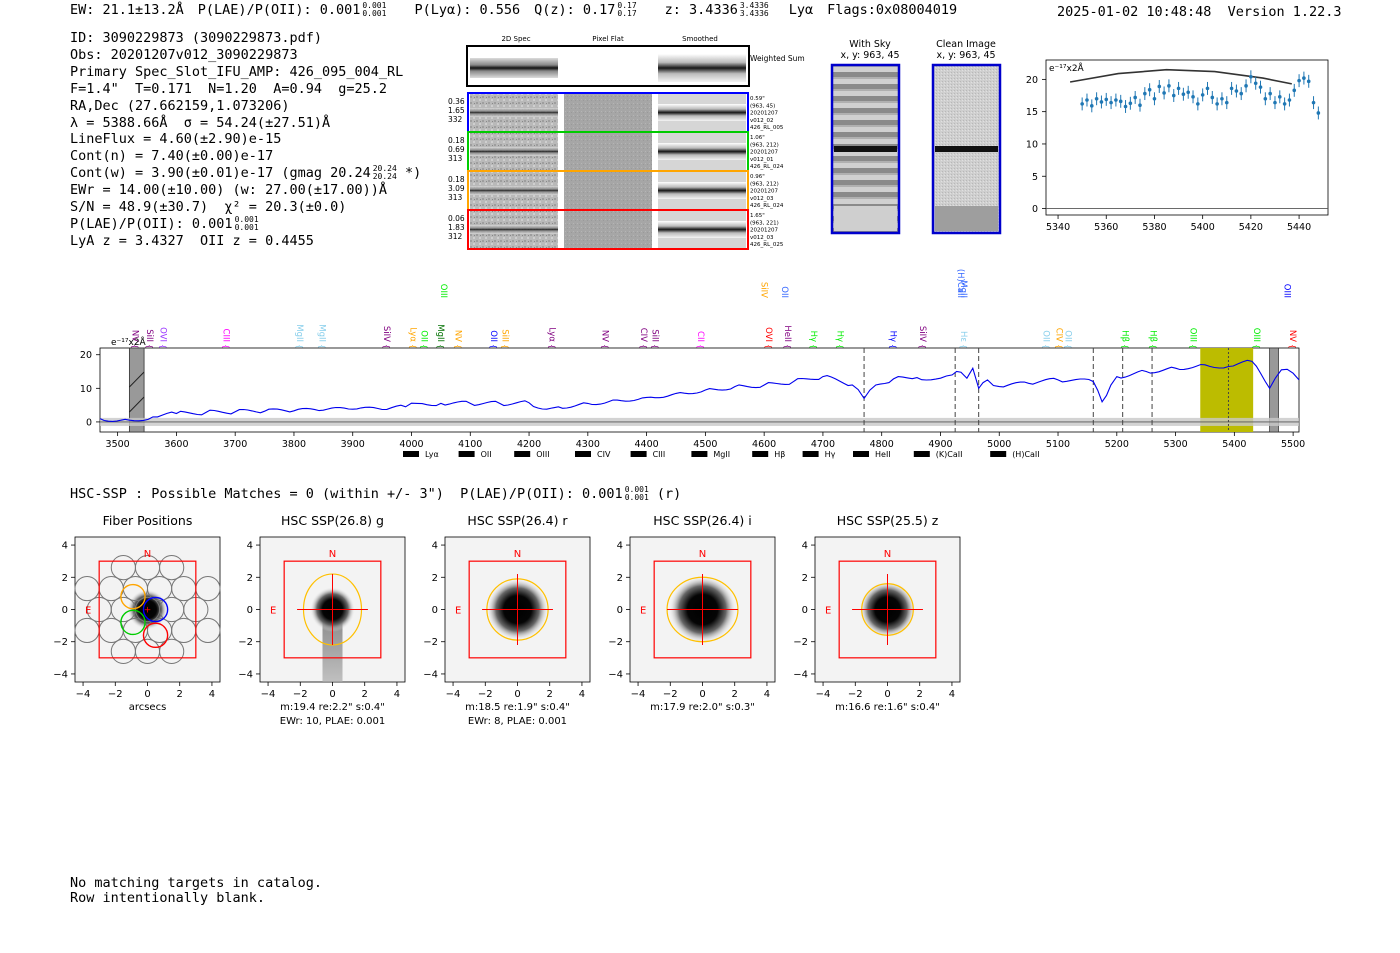 The width and height of the screenshot is (1400, 953). I want to click on line-label-bracket-7: {, so click(412, 346).